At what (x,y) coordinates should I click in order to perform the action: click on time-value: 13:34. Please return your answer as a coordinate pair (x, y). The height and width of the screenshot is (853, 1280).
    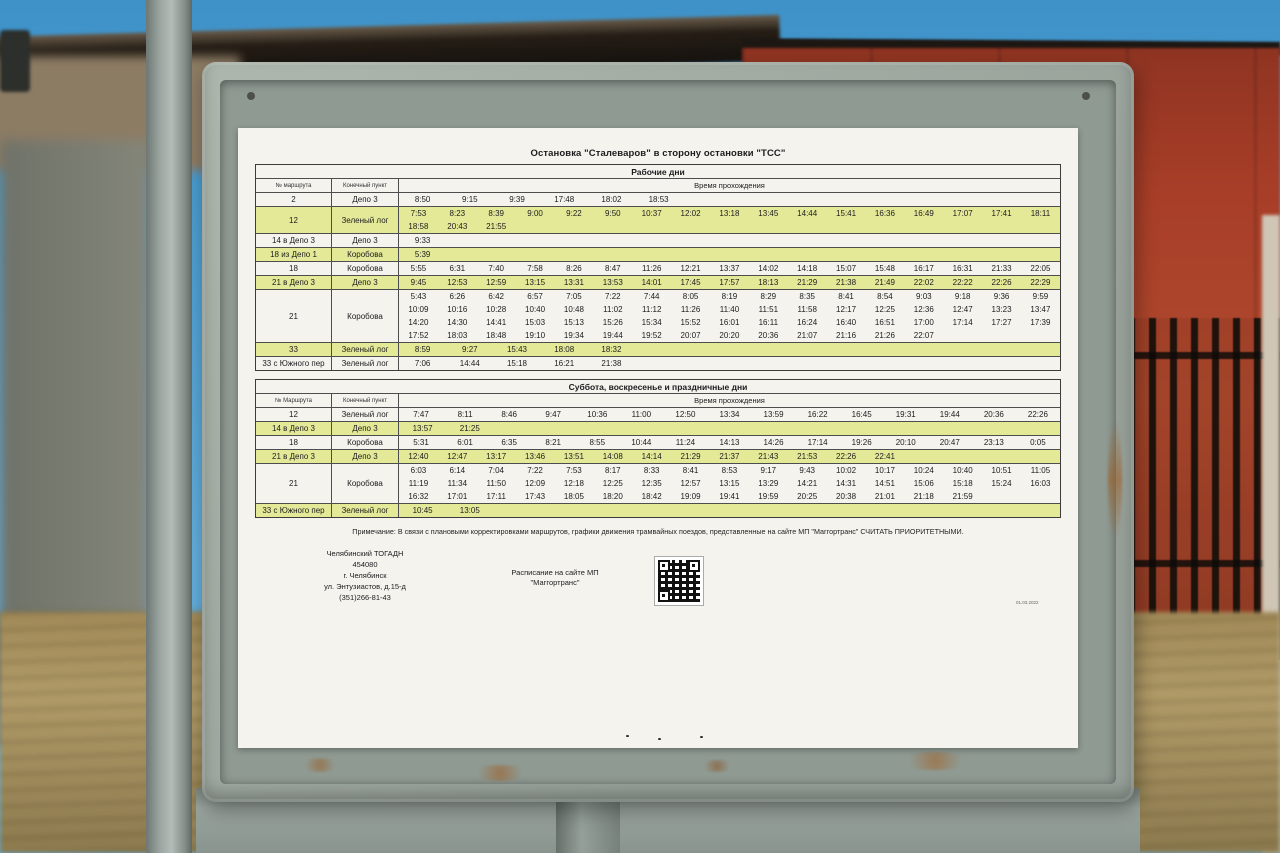
    Looking at the image, I should click on (729, 414).